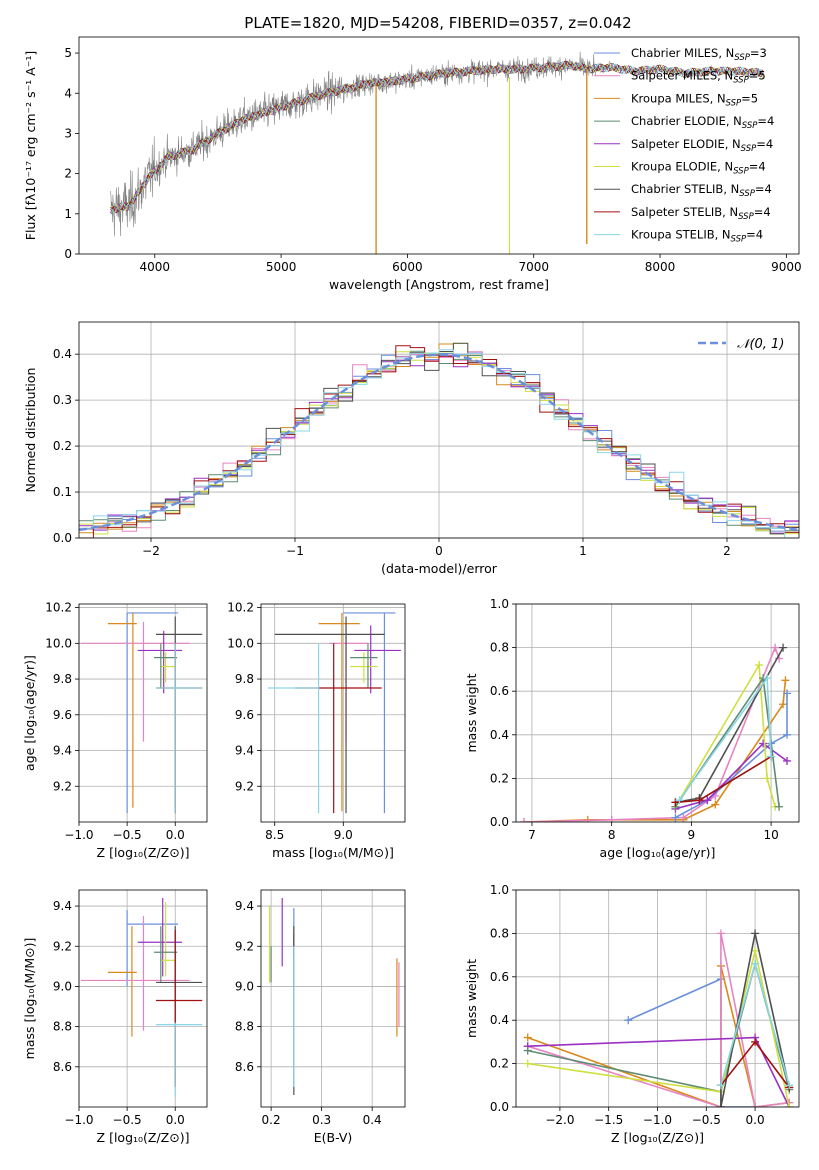 The width and height of the screenshot is (819, 1170). I want to click on errorbar-chabrier-miles, so click(152, 713).